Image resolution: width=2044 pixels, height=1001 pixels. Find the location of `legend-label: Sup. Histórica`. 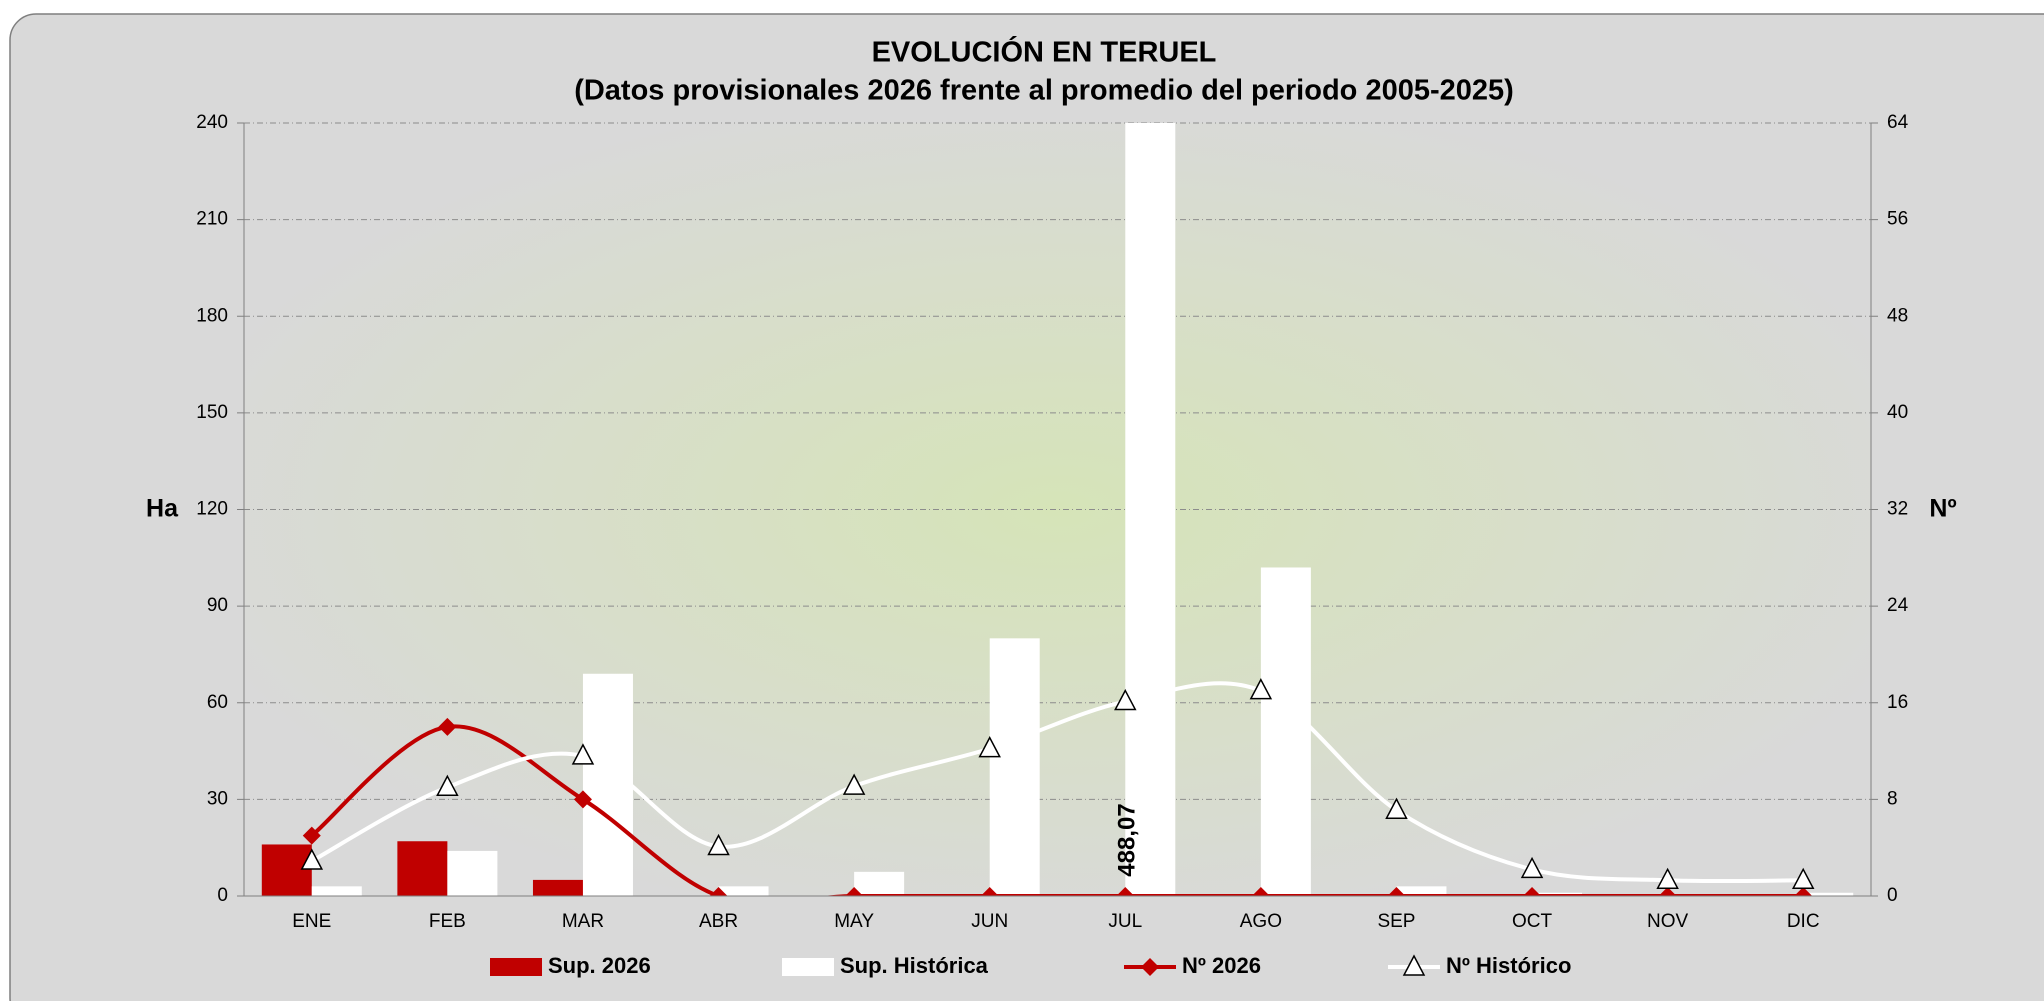

legend-label: Sup. Histórica is located at coordinates (914, 965).